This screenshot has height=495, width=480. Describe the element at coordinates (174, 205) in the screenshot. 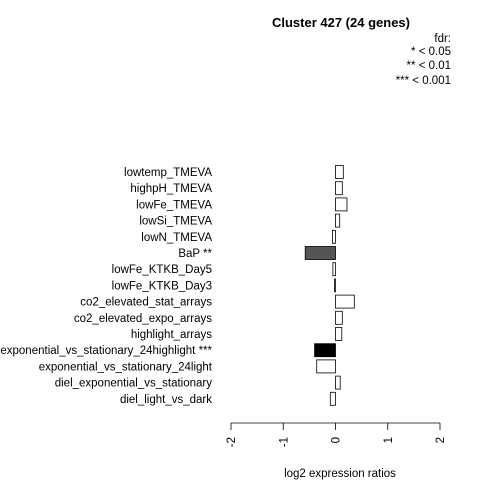

I see `category-label: lowFe_TMEVA` at that location.